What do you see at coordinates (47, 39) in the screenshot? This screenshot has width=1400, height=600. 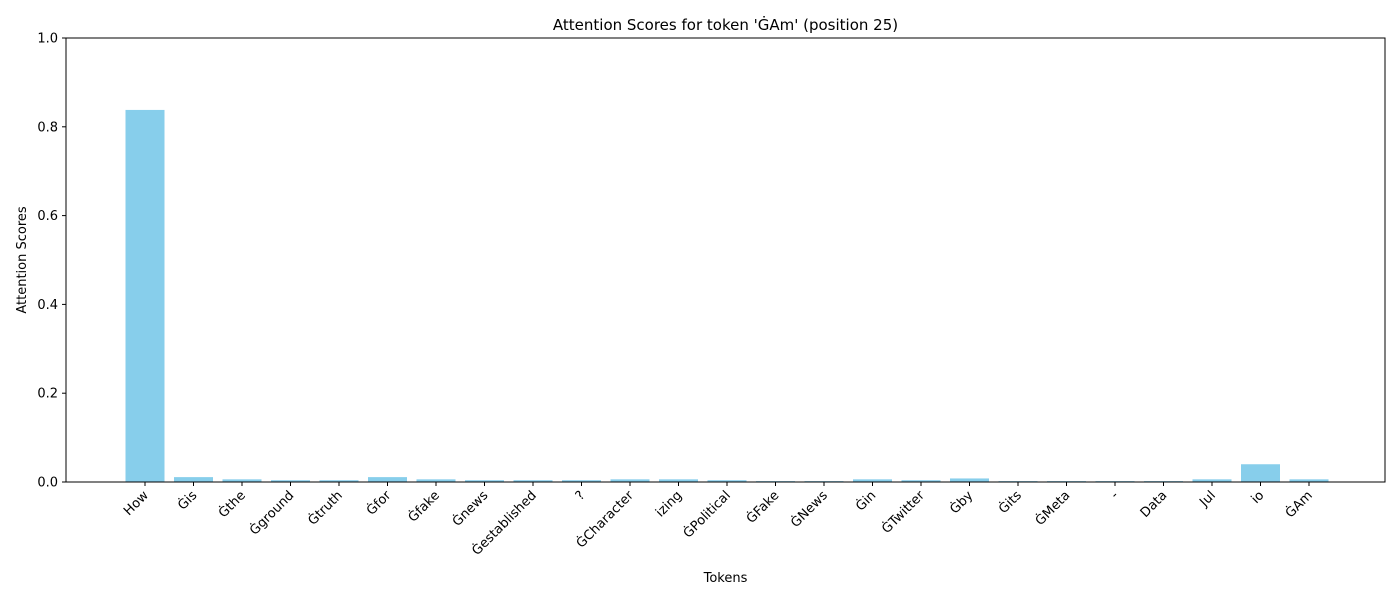 I see `y-tick-label: 1.0` at bounding box center [47, 39].